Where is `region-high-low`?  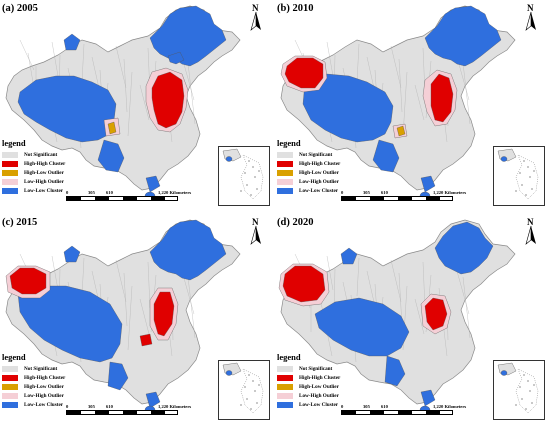 region-high-low is located at coordinates (401, 131).